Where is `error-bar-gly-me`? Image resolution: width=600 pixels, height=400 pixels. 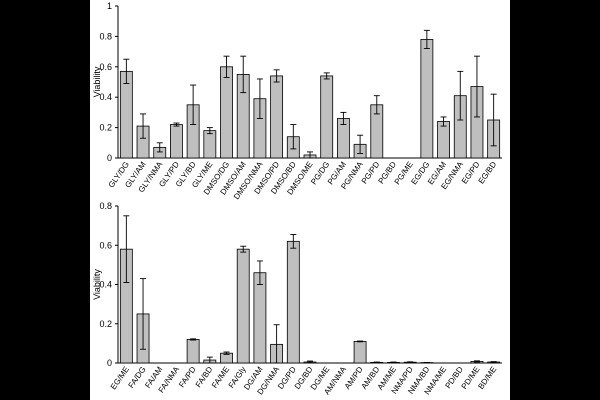
error-bar-gly-me is located at coordinates (209, 131).